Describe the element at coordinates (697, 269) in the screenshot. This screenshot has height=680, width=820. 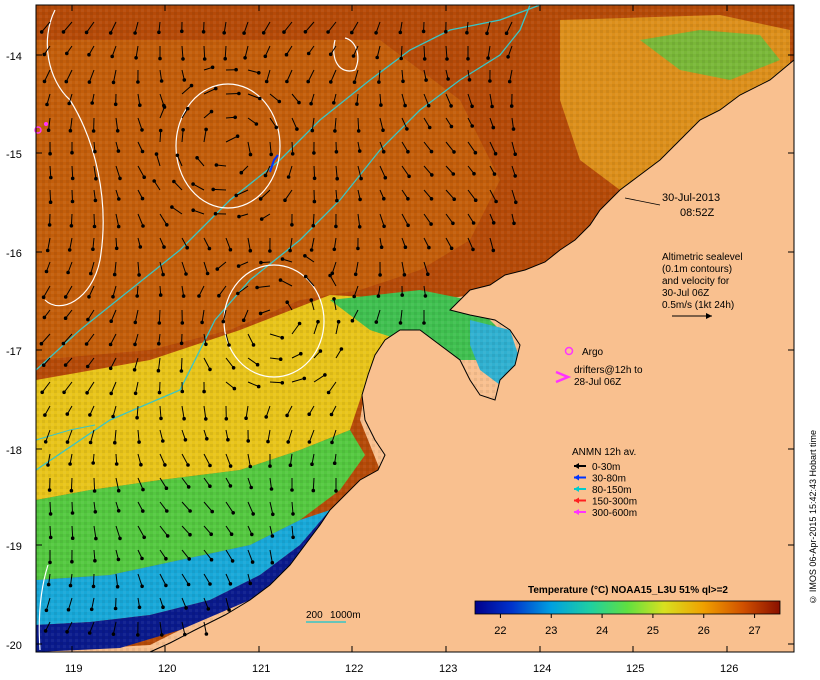
I see `altimetry-line: (0.1m contours)` at that location.